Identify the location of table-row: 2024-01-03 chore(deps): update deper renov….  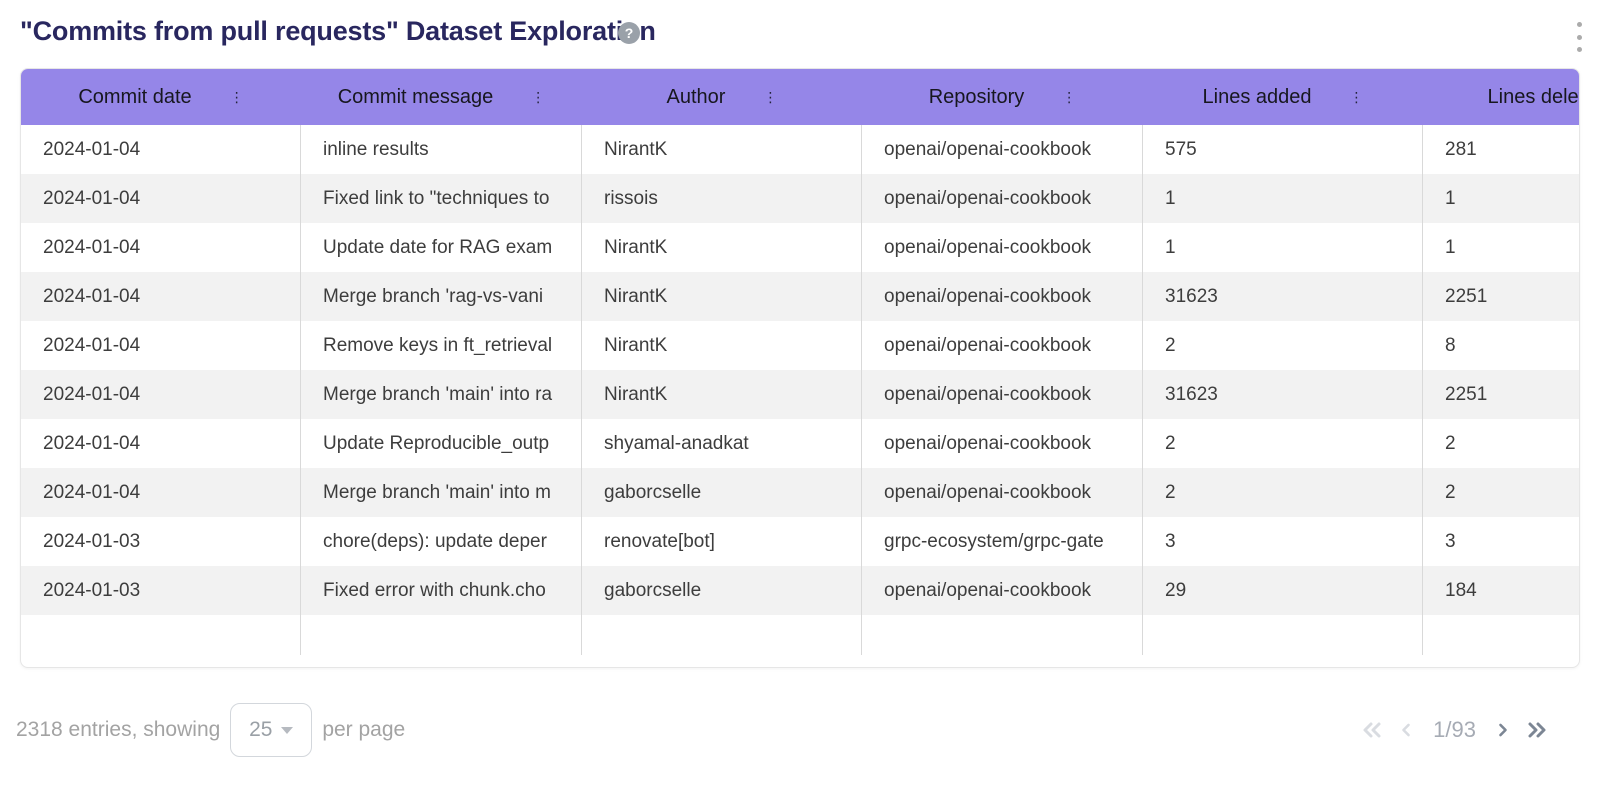
(800, 541).